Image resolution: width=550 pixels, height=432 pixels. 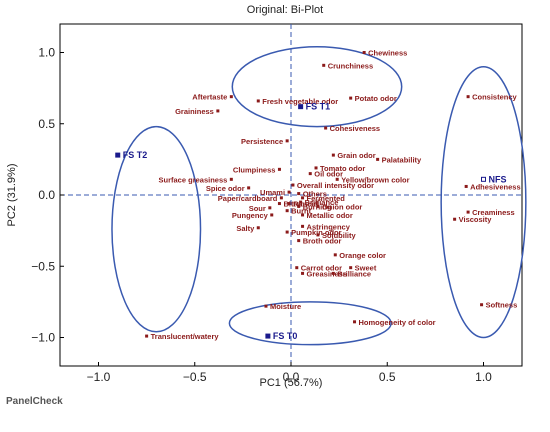 I want to click on attribute-label: Surface greasiness, so click(x=193, y=179).